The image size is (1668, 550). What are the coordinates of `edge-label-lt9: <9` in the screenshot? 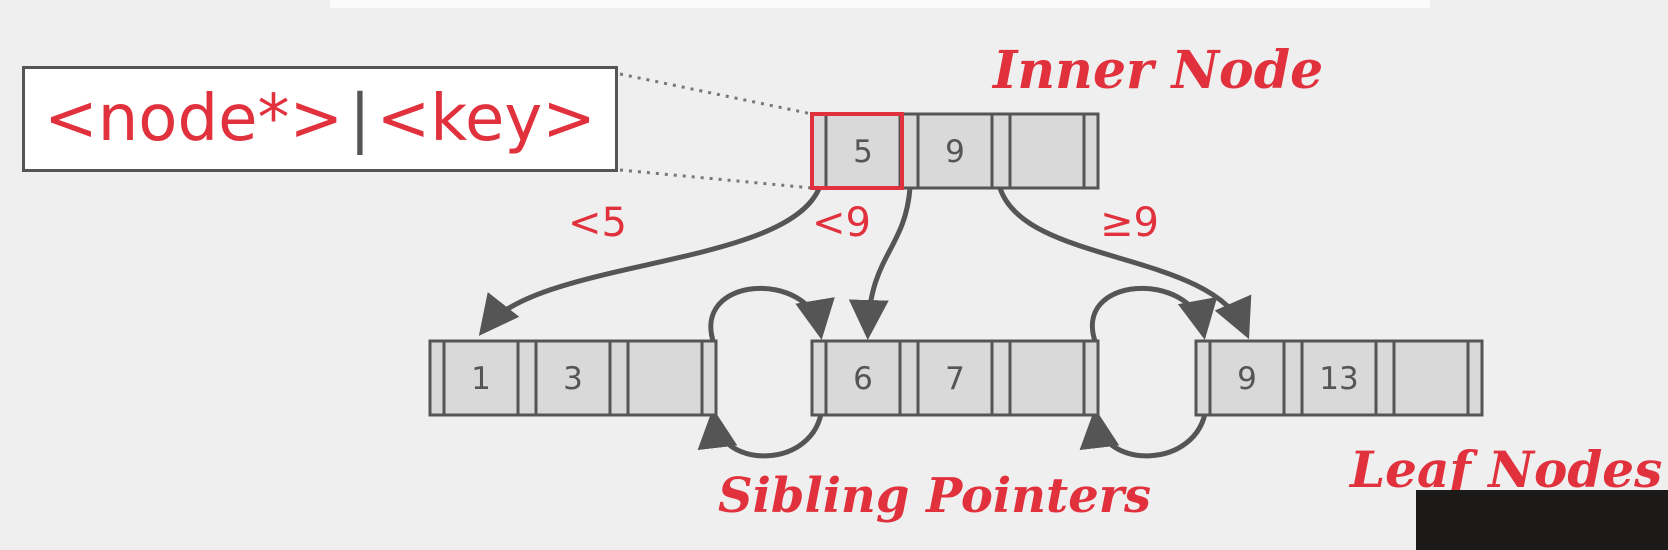 It's located at (841, 223).